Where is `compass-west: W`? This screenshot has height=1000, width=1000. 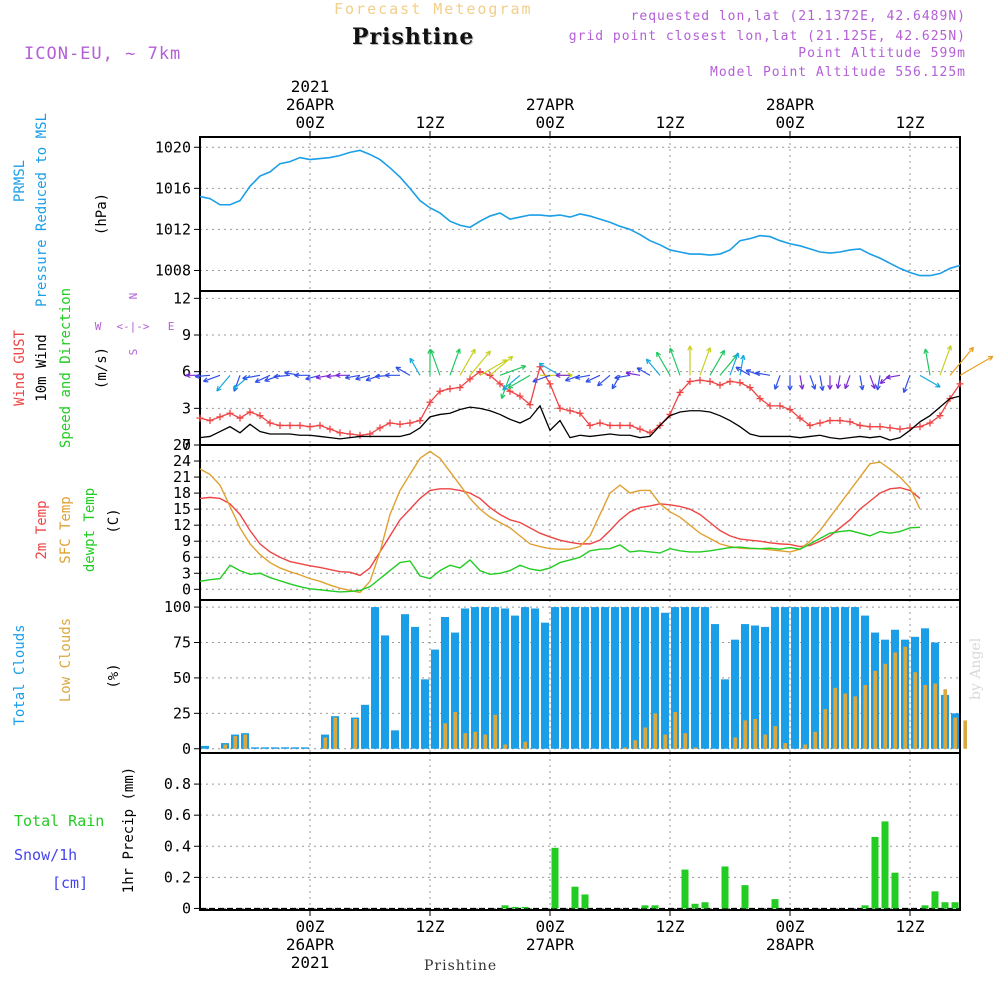
compass-west: W is located at coordinates (98, 326).